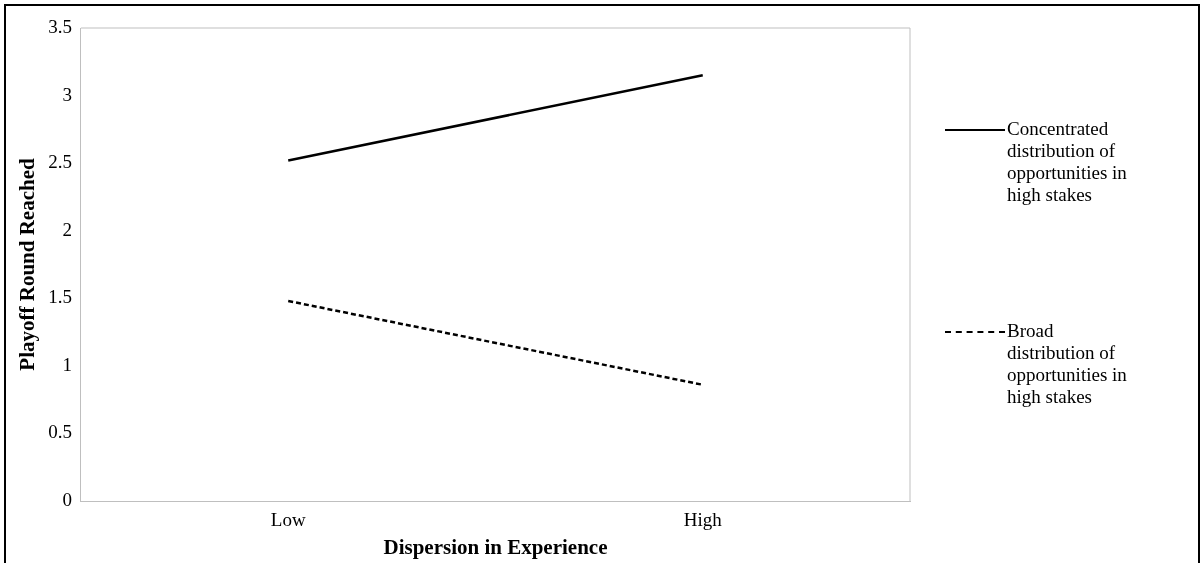 This screenshot has height=563, width=1202. What do you see at coordinates (60, 162) in the screenshot?
I see `y-tick-label: 2.5` at bounding box center [60, 162].